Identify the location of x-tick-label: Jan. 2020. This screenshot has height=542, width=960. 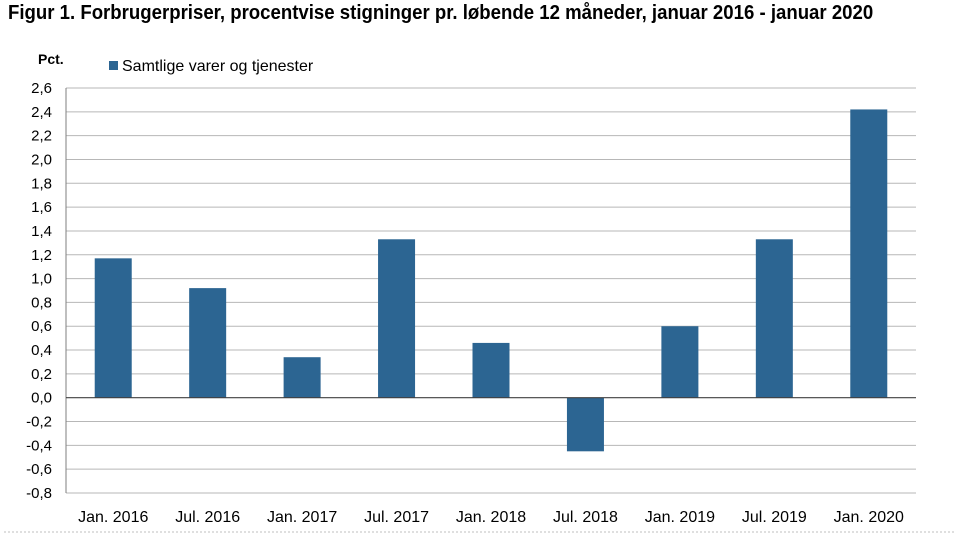
(869, 517).